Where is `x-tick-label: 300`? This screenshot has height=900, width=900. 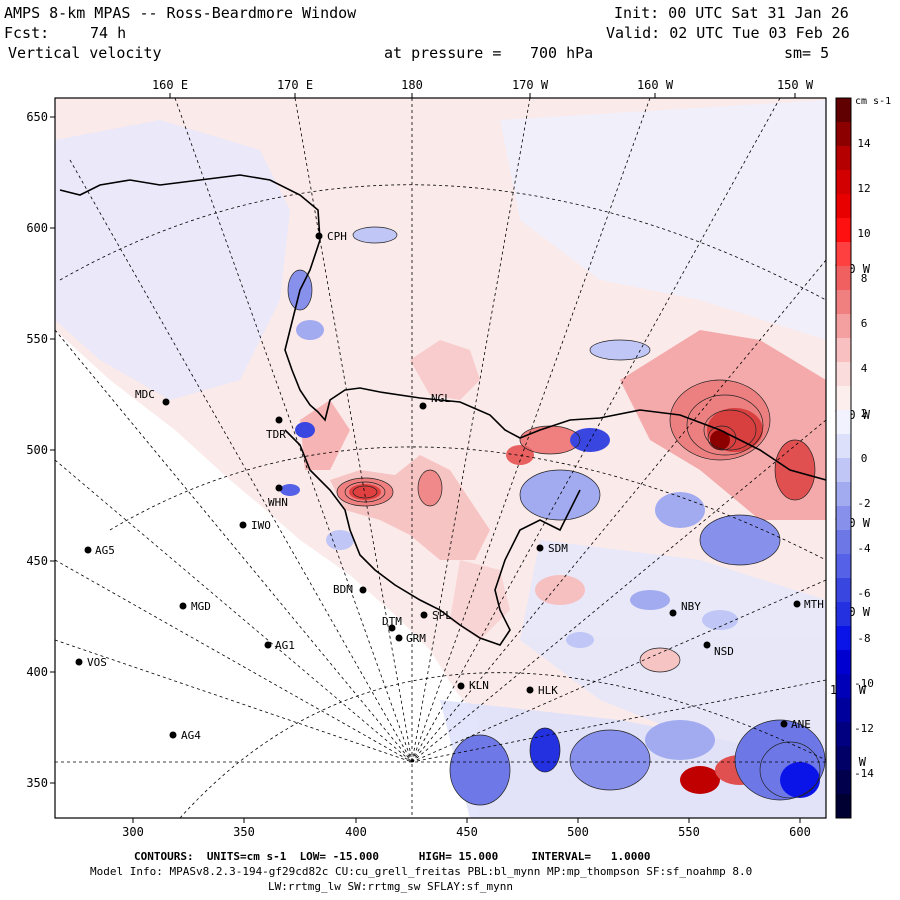 x-tick-label: 300 is located at coordinates (133, 832).